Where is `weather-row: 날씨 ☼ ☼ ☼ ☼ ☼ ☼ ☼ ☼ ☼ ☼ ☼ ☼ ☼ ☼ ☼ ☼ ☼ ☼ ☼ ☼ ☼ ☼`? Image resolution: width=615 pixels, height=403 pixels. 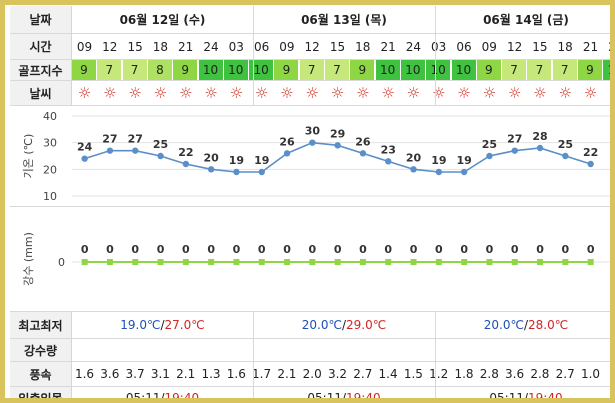
weather-row: 날씨 ☼ ☼ ☼ ☼ ☼ ☼ ☼ ☼ ☼ ☼ ☼ ☼ ☼ ☼ ☼ ☼ ☼ ☼ ☼ ☼ ☼ ☼ is located at coordinates (310, 93).